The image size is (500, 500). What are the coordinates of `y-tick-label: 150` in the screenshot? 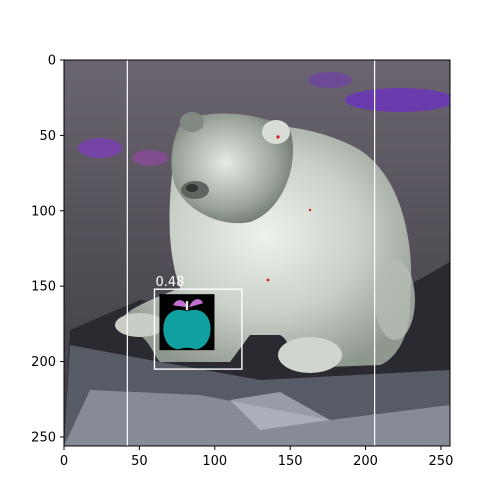 It's located at (43, 287).